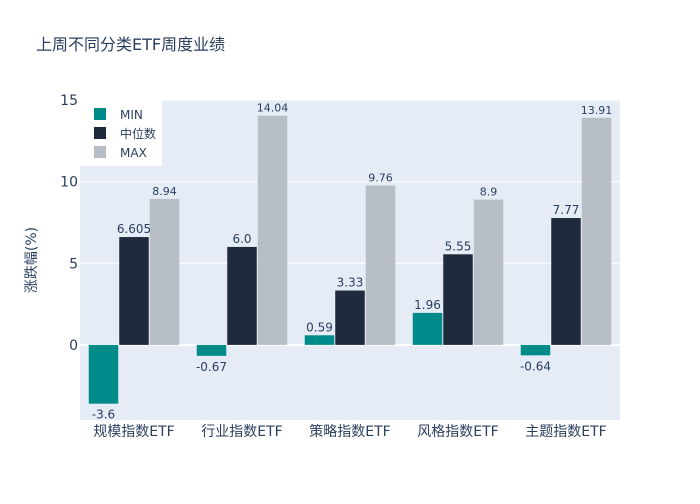 This screenshot has width=700, height=504. Describe the element at coordinates (350, 283) in the screenshot. I see `bar-label: 3.33` at that location.